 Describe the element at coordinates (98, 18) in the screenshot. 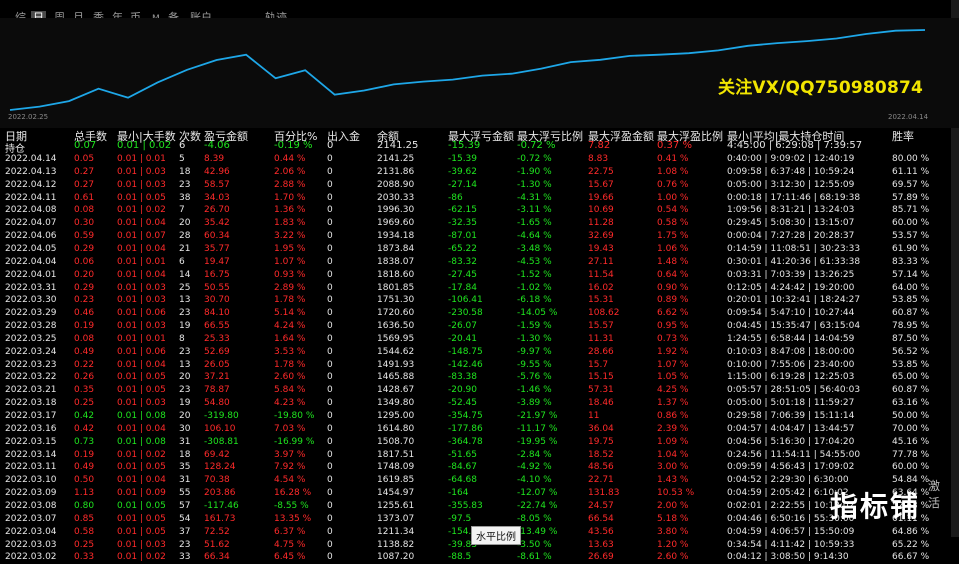

I see `tab-4: 季` at that location.